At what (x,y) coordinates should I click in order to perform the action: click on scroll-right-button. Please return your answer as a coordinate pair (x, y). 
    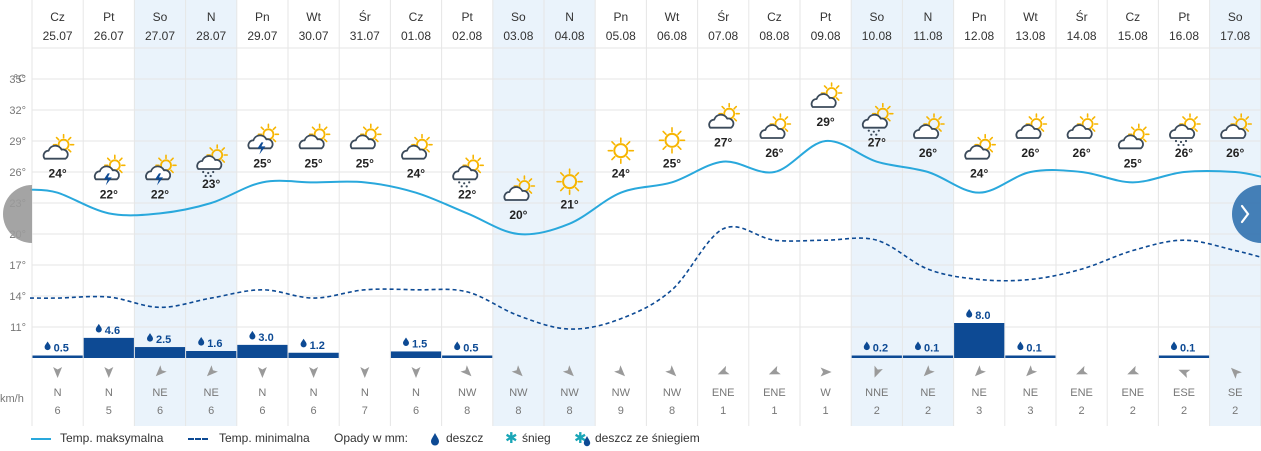
    Looking at the image, I should click on (1246, 214).